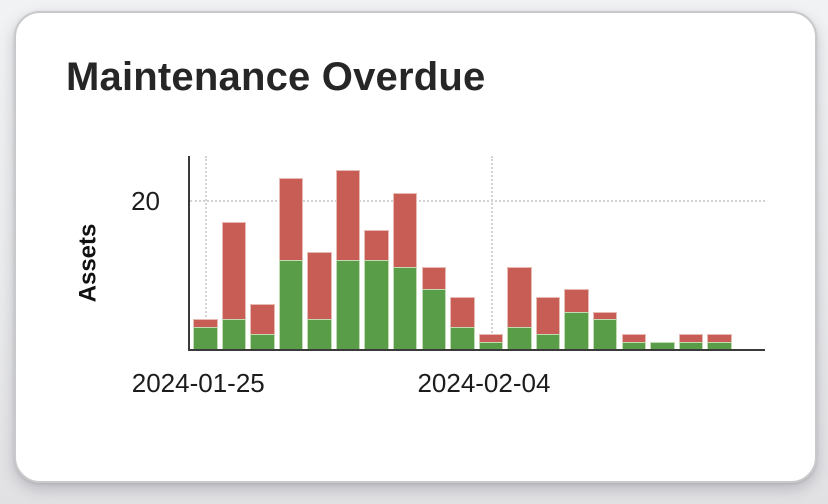 The height and width of the screenshot is (504, 828). What do you see at coordinates (484, 383) in the screenshot?
I see `x-axis-tick-label: 2024-02-04` at bounding box center [484, 383].